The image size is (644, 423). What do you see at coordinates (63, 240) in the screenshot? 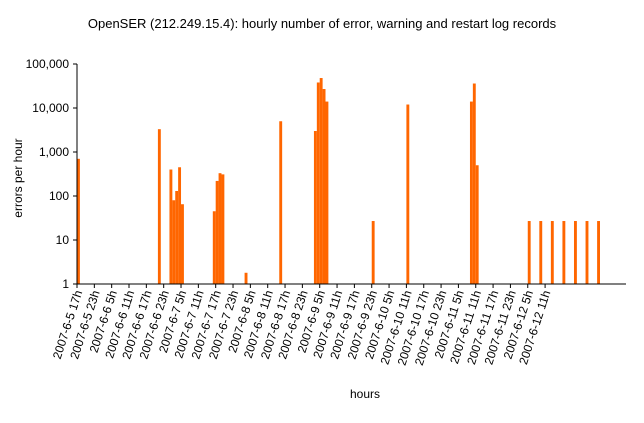
I see `y-tick-label: 10` at bounding box center [63, 240].